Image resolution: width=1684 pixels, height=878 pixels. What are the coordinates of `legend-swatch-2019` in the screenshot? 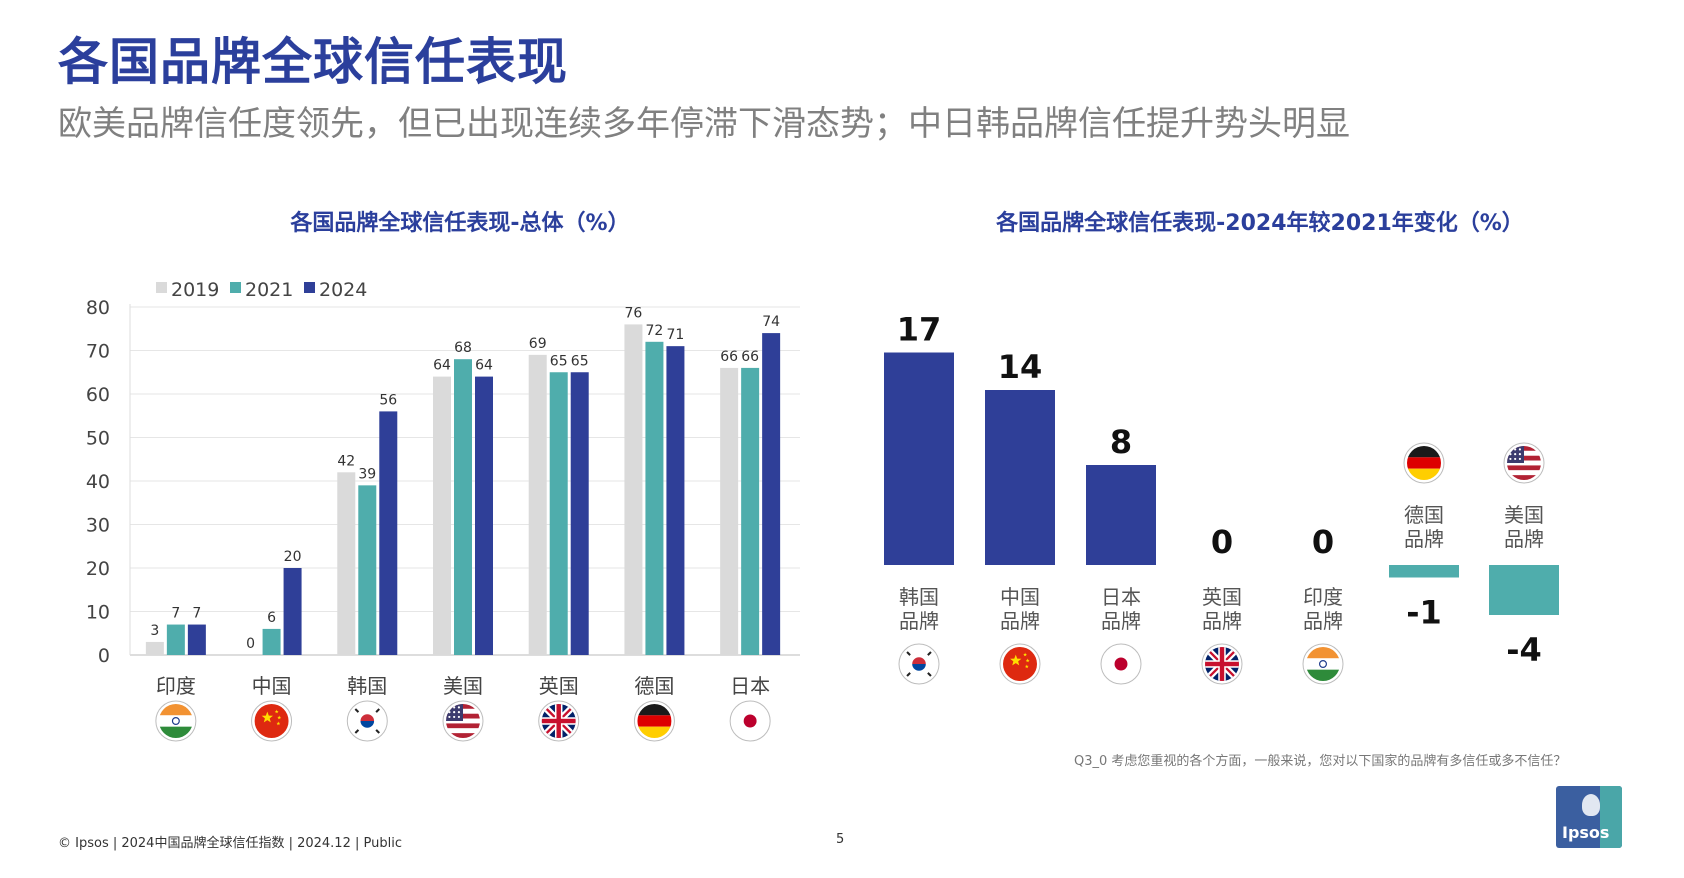 It's located at (161, 287).